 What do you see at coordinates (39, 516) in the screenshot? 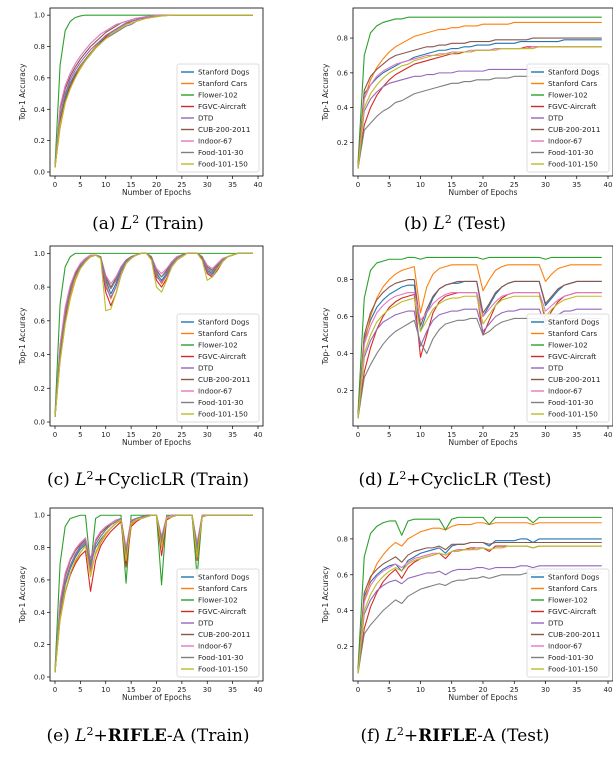
I see `y-tick-label: 1.0` at bounding box center [39, 516].